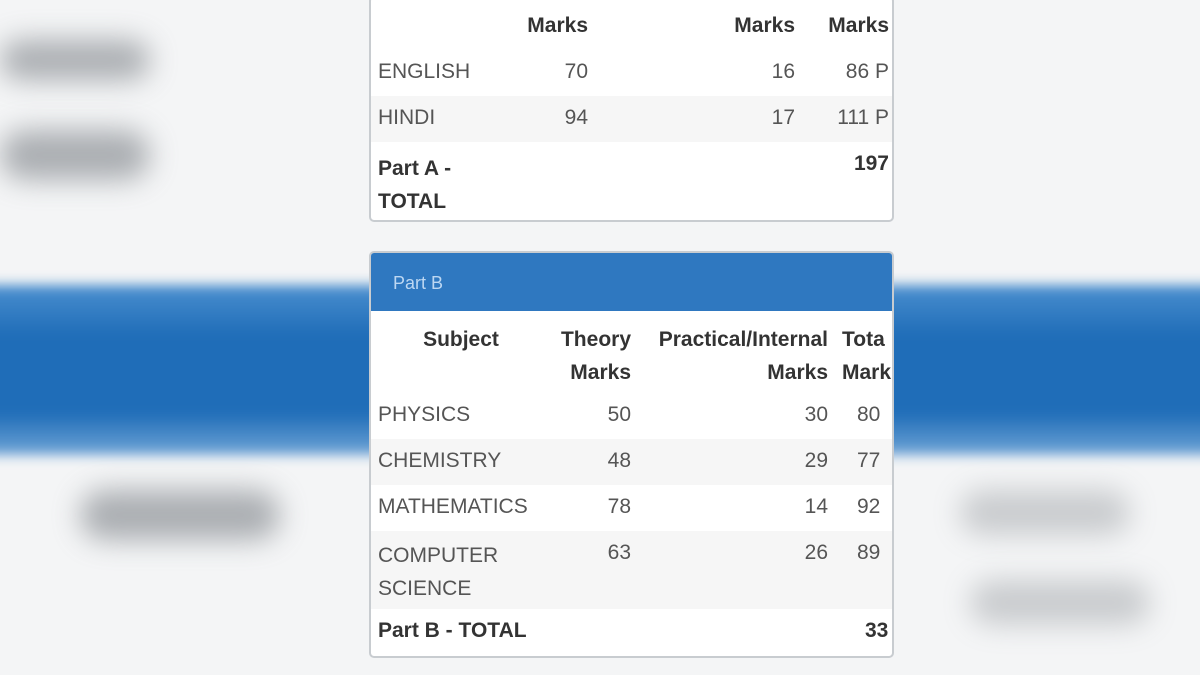 The image size is (1200, 675). Describe the element at coordinates (461, 462) in the screenshot. I see `subject-cell: CHEMISTRY` at that location.